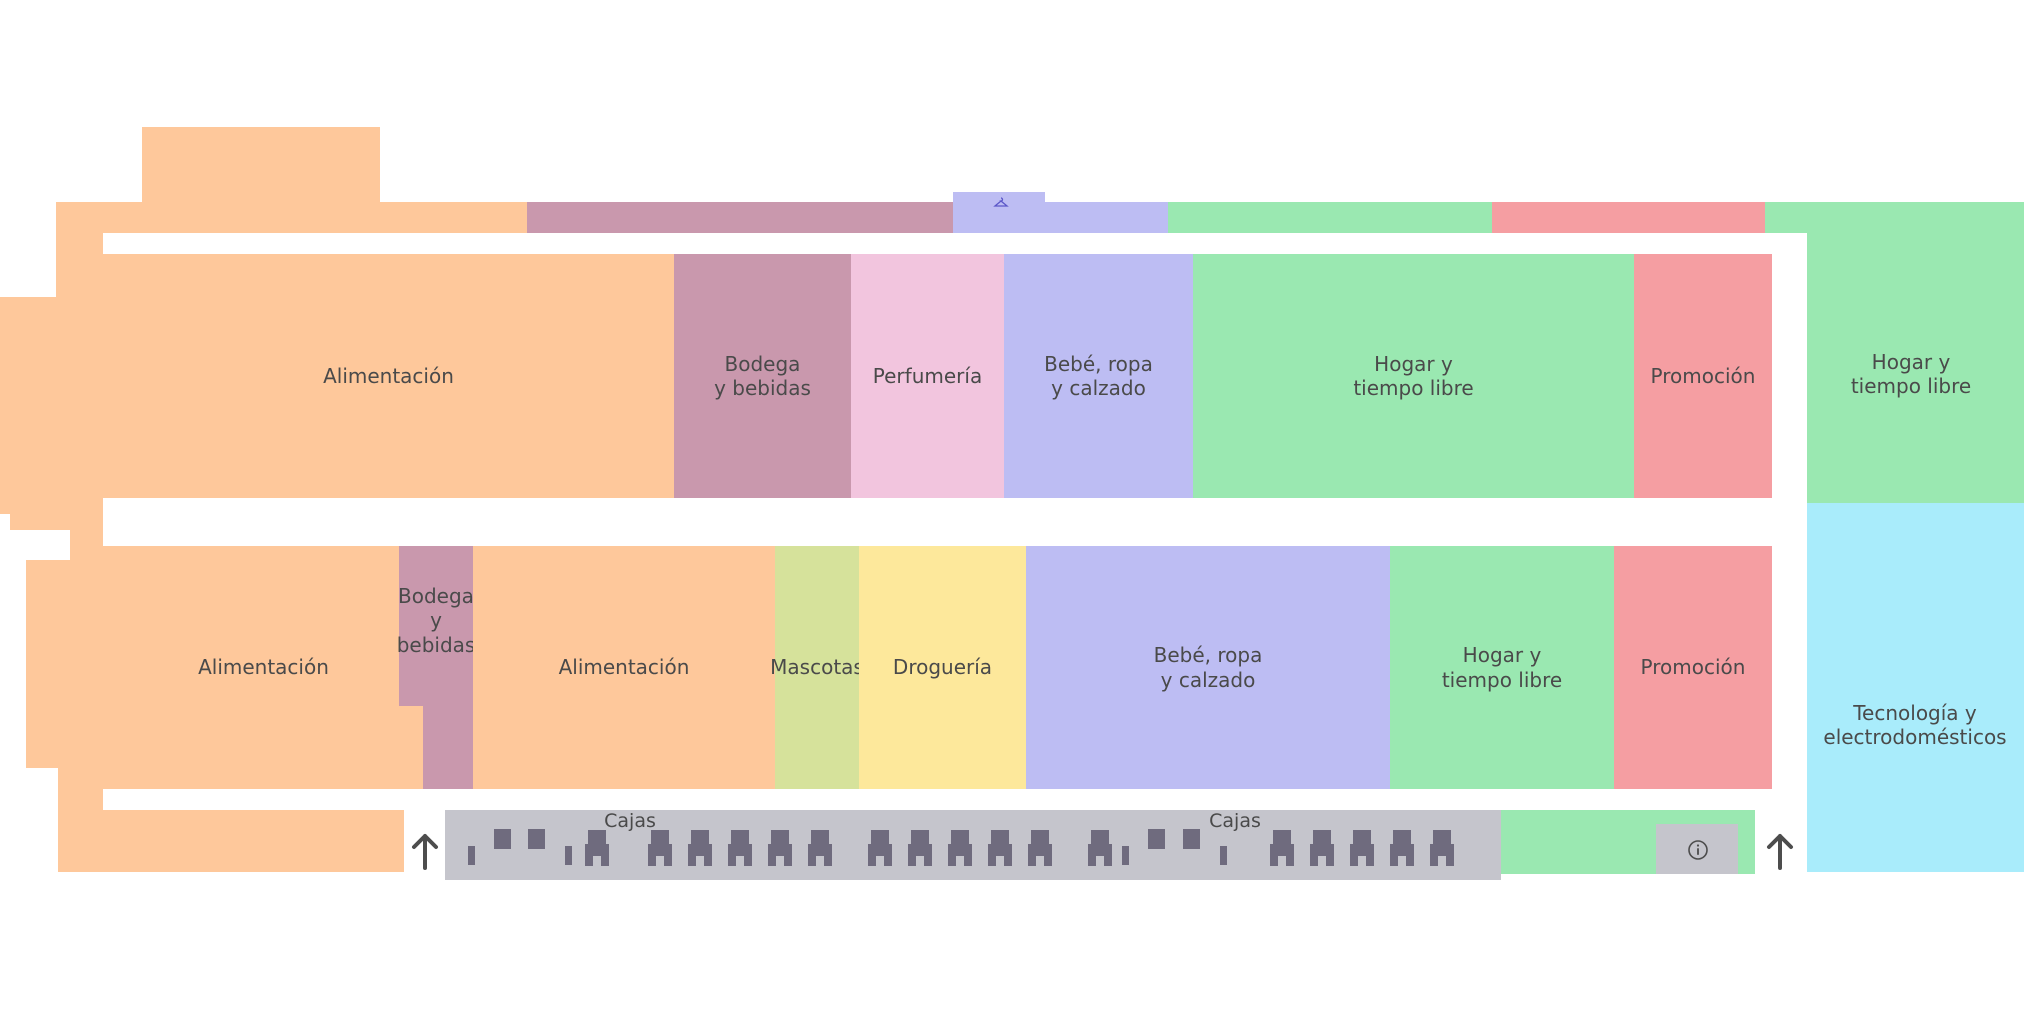  Describe the element at coordinates (955, 243) in the screenshot. I see `aisle-top` at that location.